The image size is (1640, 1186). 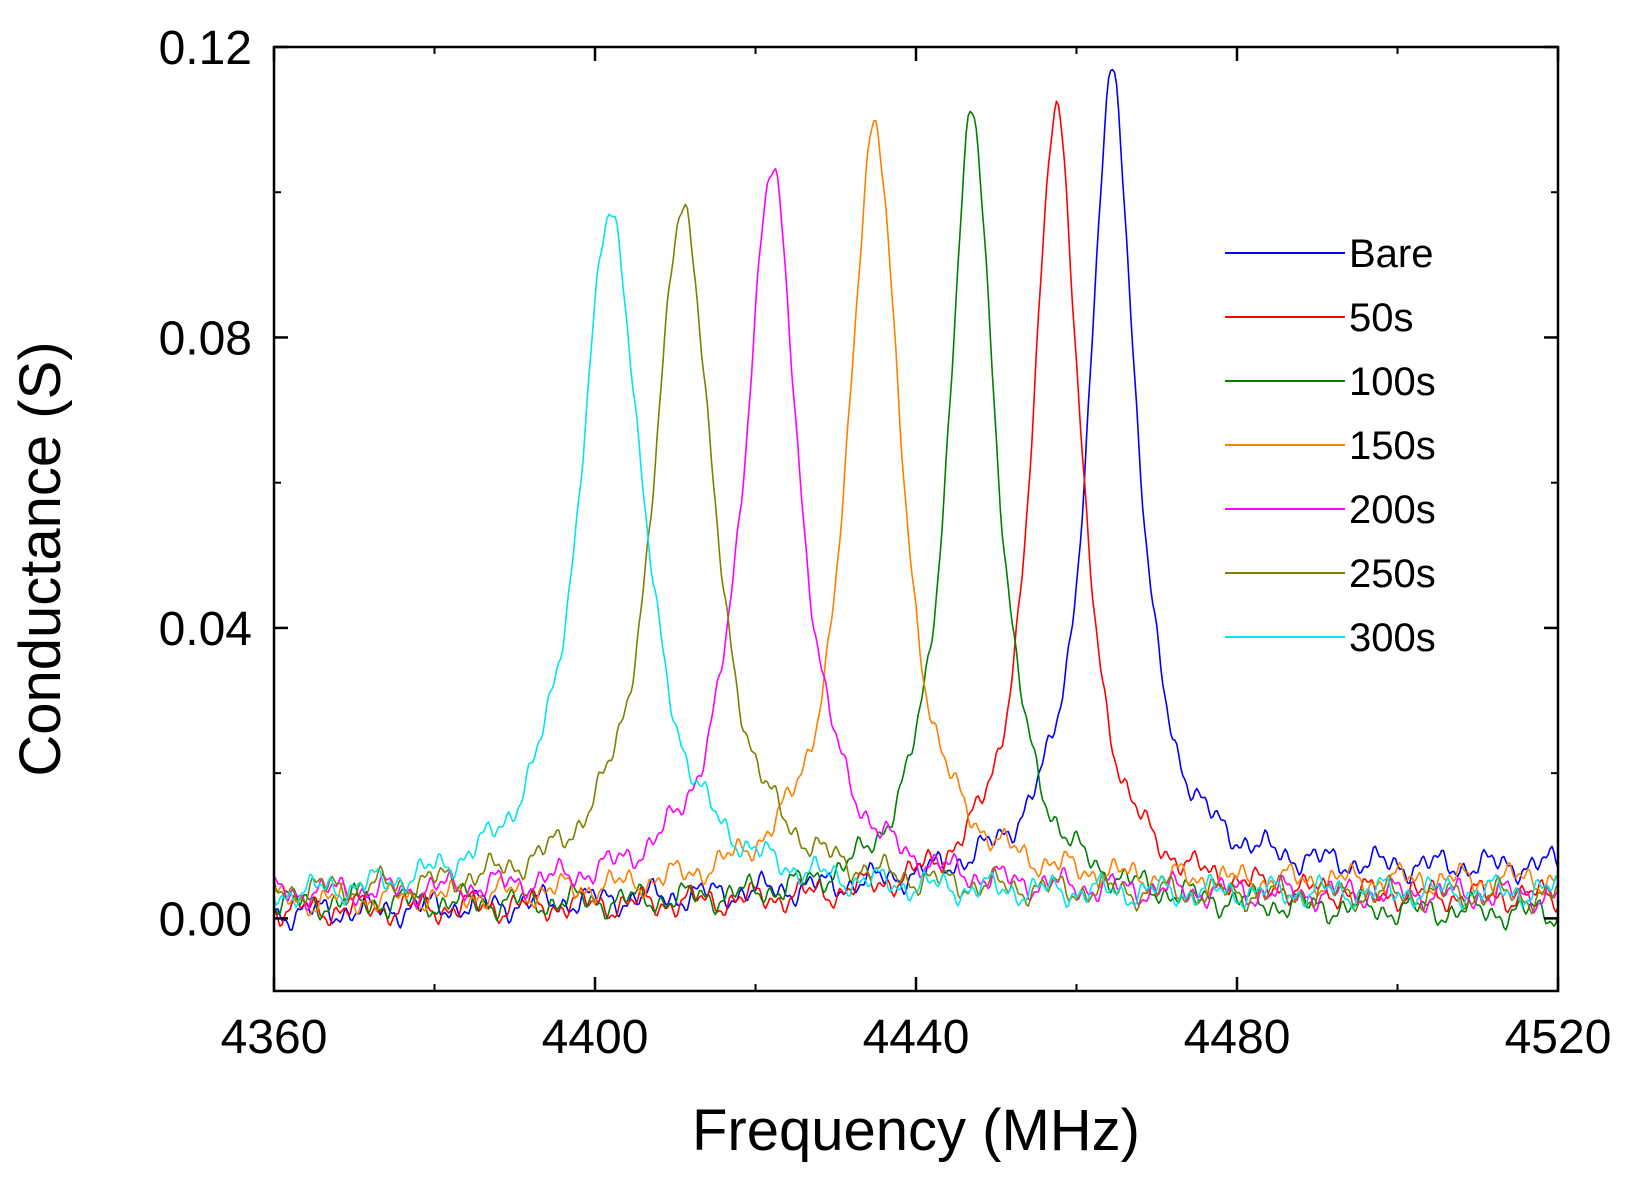 What do you see at coordinates (205, 629) in the screenshot?
I see `y-tick-label-0.04: 0.04` at bounding box center [205, 629].